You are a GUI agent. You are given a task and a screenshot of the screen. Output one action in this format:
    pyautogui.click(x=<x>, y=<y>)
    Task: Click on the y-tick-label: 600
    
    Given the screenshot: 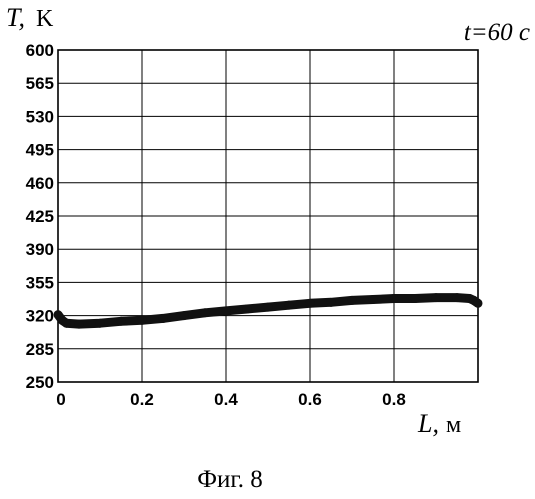 What is the action you would take?
    pyautogui.click(x=40, y=50)
    